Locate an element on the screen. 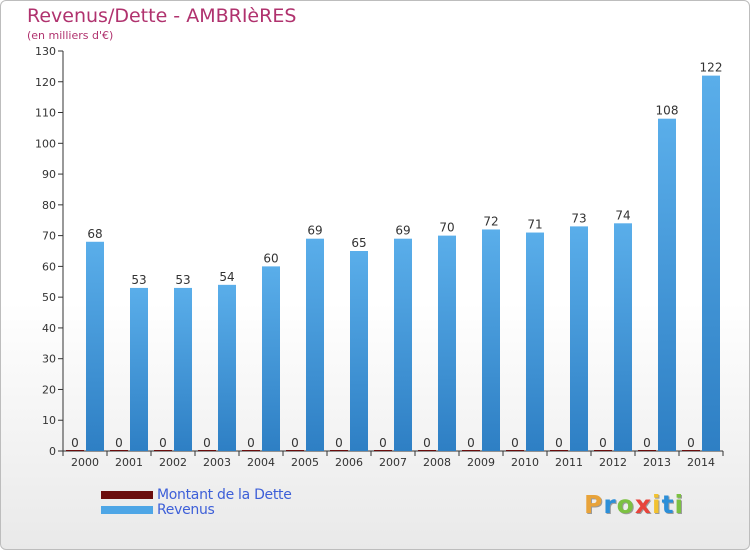  logo-letter: x is located at coordinates (643, 504).